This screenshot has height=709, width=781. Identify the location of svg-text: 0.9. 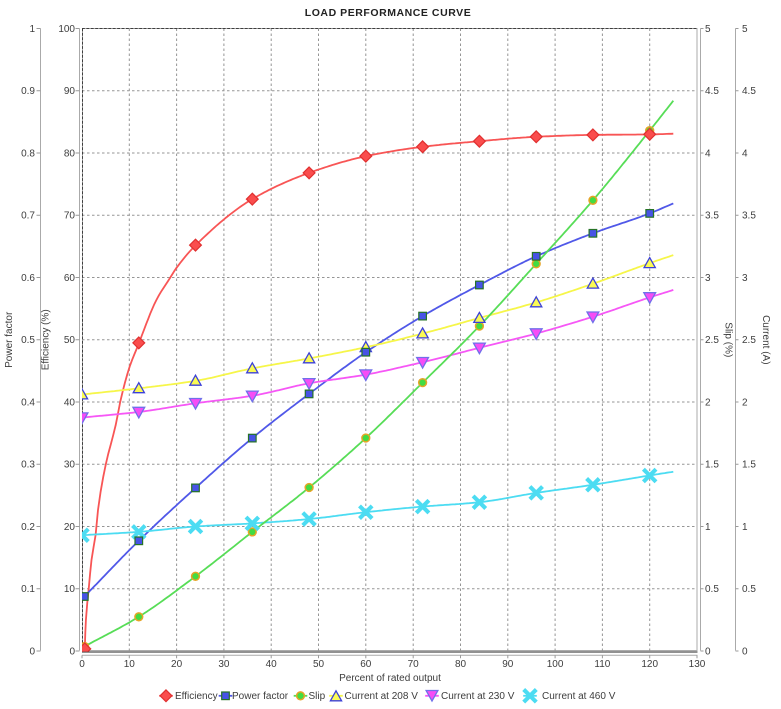
(28, 91).